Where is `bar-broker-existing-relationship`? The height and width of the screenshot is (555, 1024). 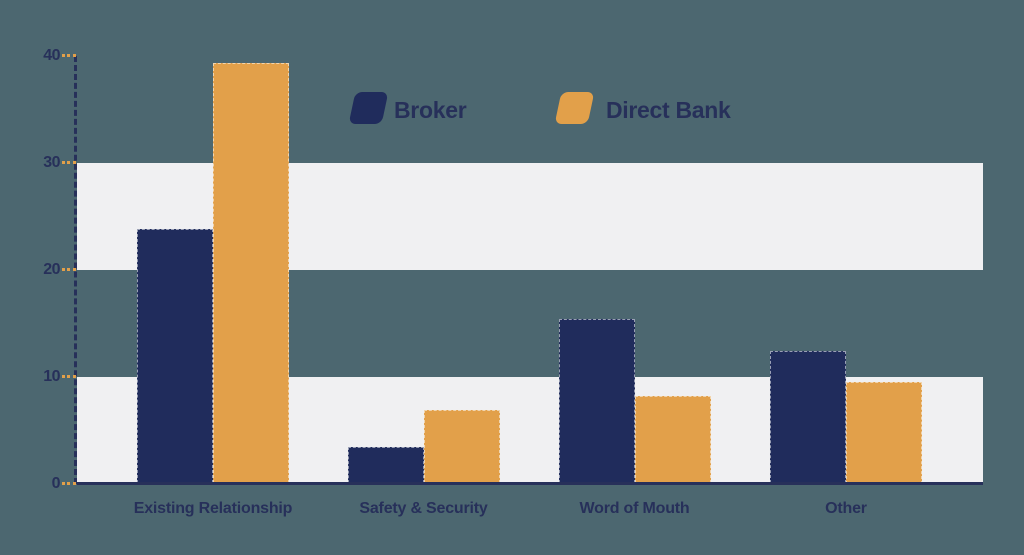
bar-broker-existing-relationship is located at coordinates (175, 356).